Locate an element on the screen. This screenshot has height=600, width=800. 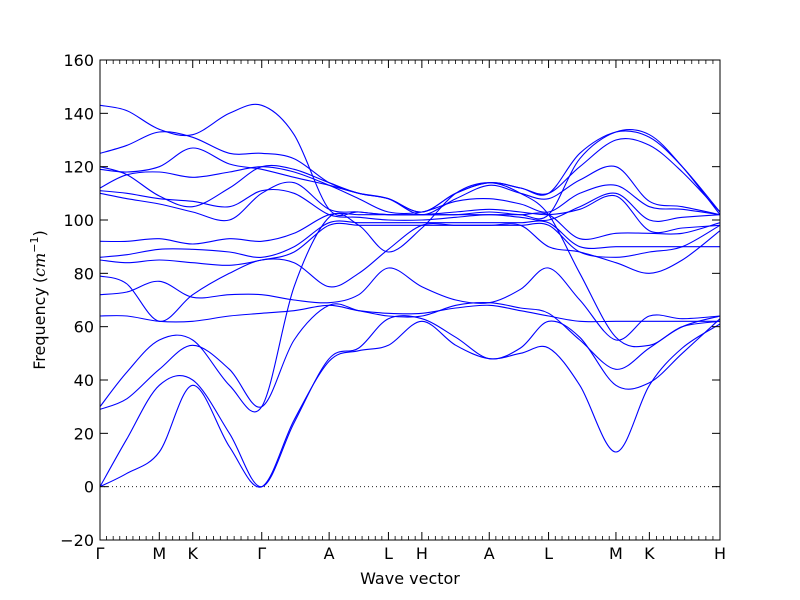
y-tick-label-5: 60 is located at coordinates (84, 327).